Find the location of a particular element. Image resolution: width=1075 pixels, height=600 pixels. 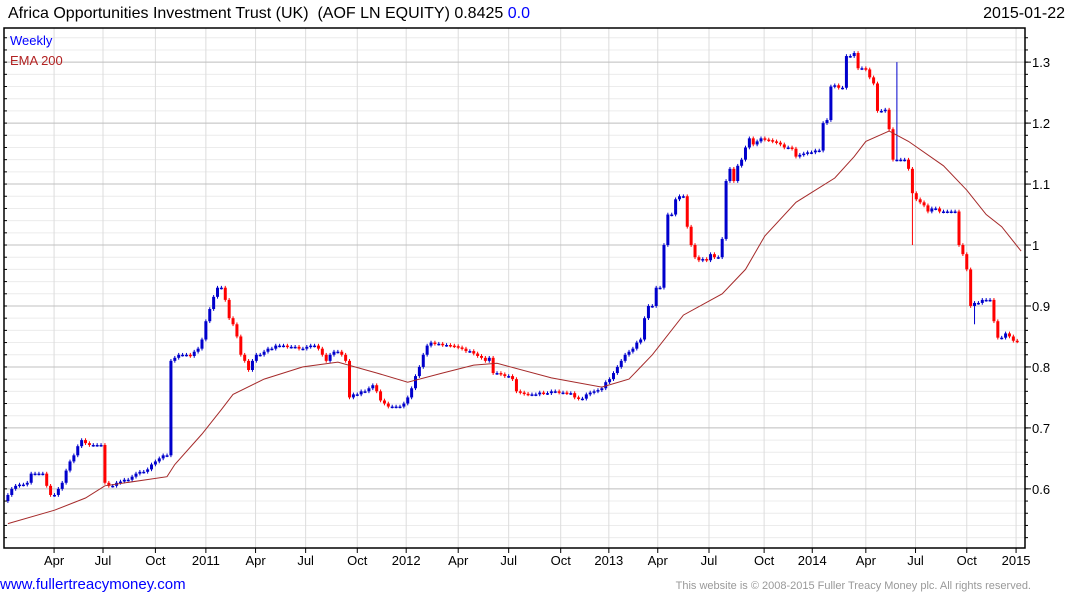

x-tick-label: 2013 is located at coordinates (608, 560).